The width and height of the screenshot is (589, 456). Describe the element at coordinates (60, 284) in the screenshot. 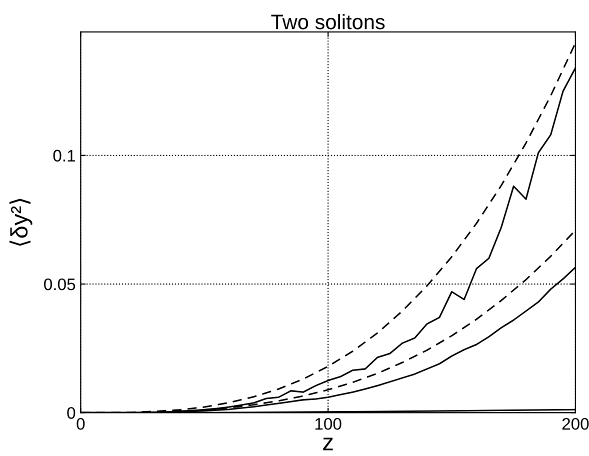

I see `y-tick-label: 0.05` at that location.